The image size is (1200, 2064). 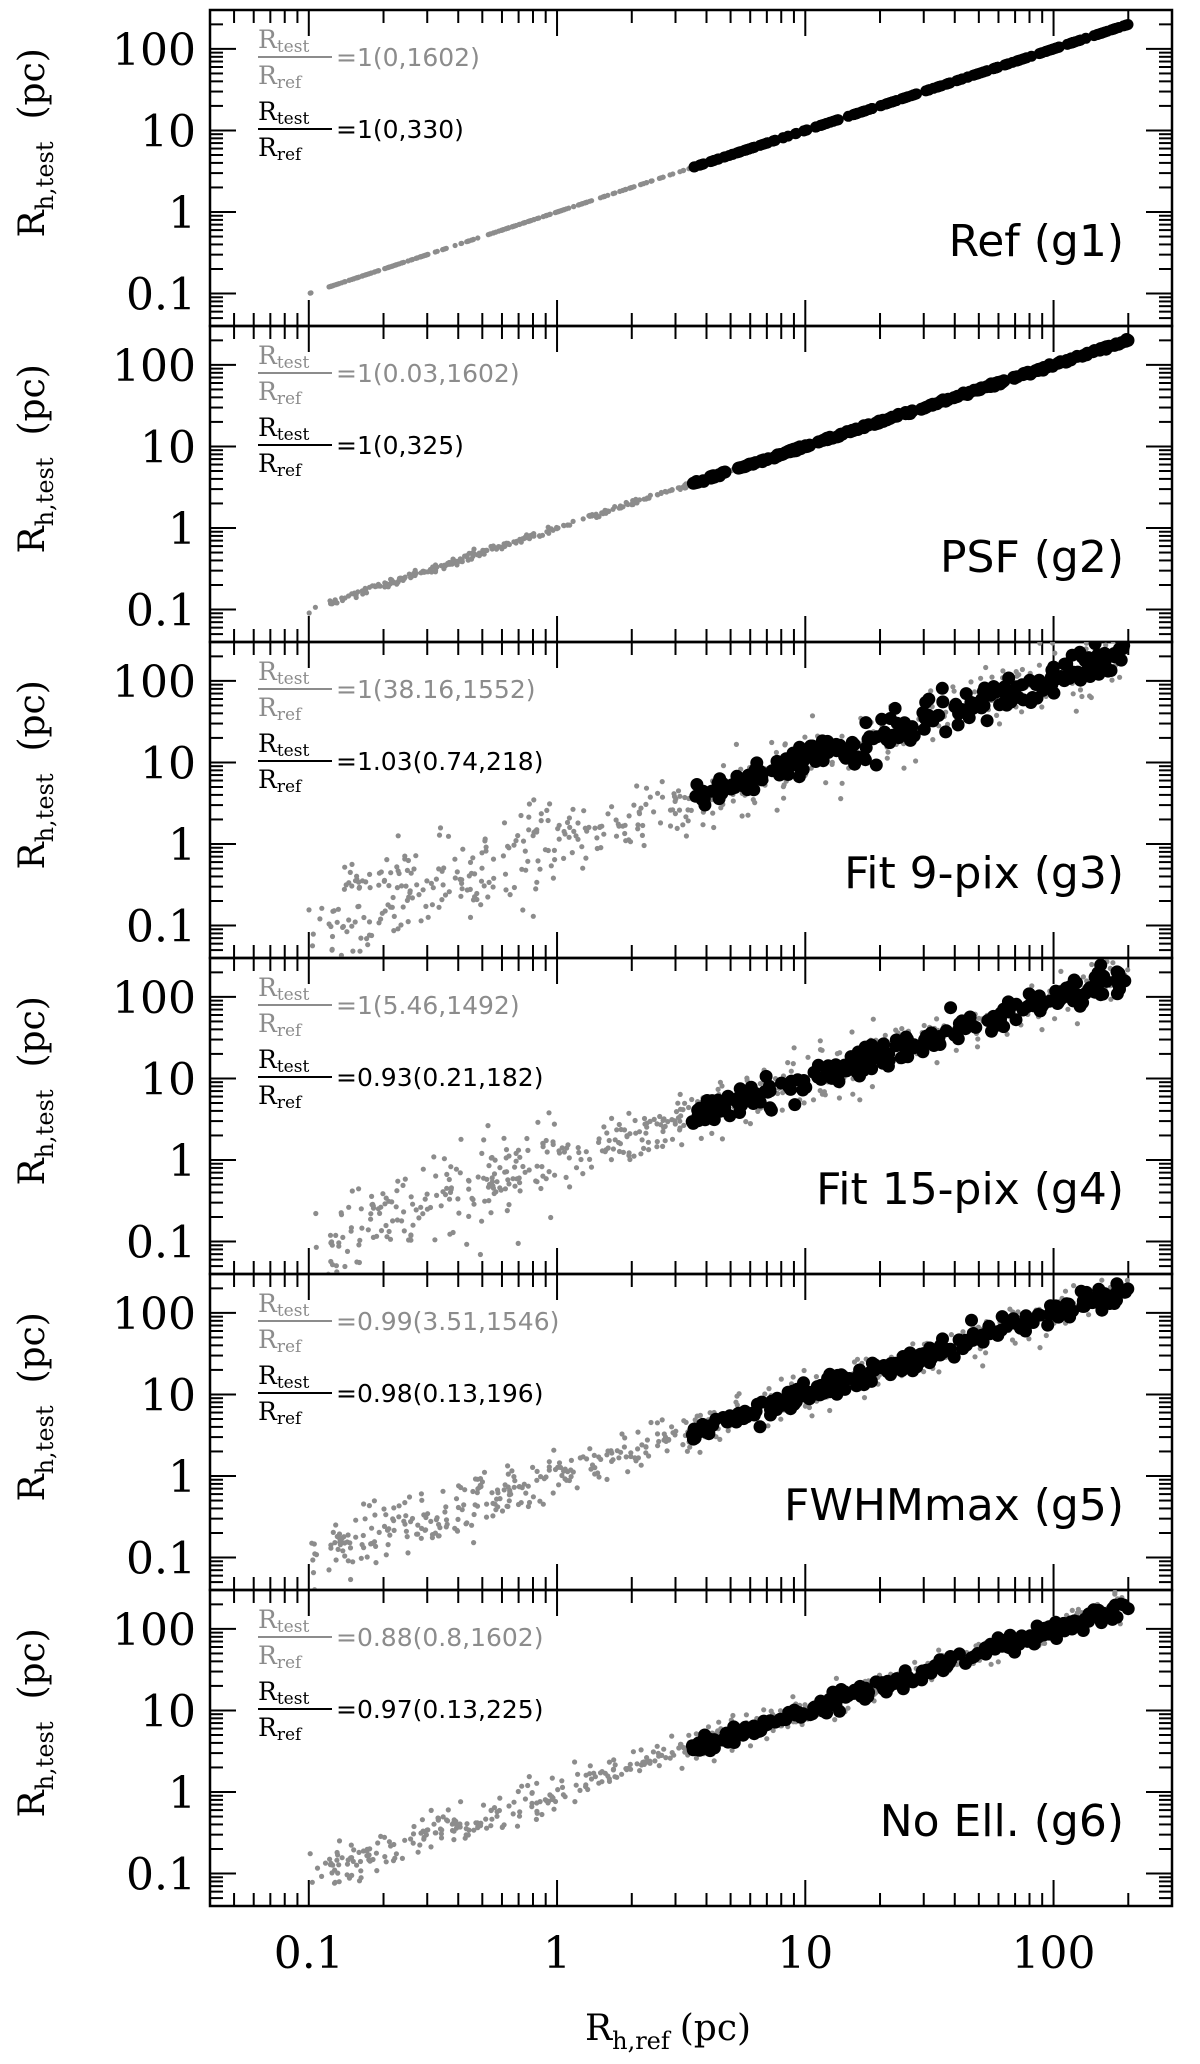 I want to click on y-tick-label: 10, so click(x=168, y=1079).